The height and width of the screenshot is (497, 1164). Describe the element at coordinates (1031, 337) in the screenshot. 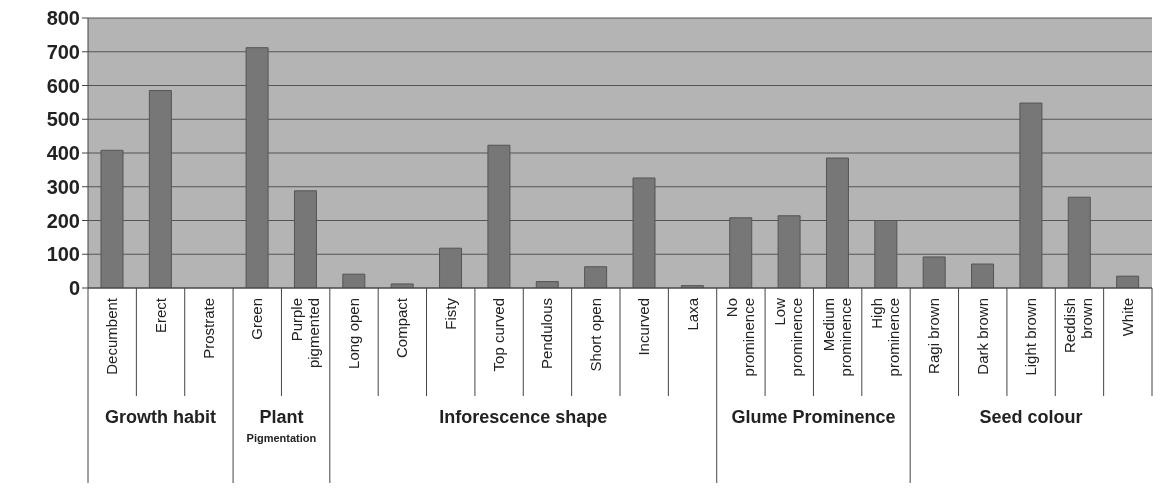

I see `x-tick-label: Light brown` at that location.